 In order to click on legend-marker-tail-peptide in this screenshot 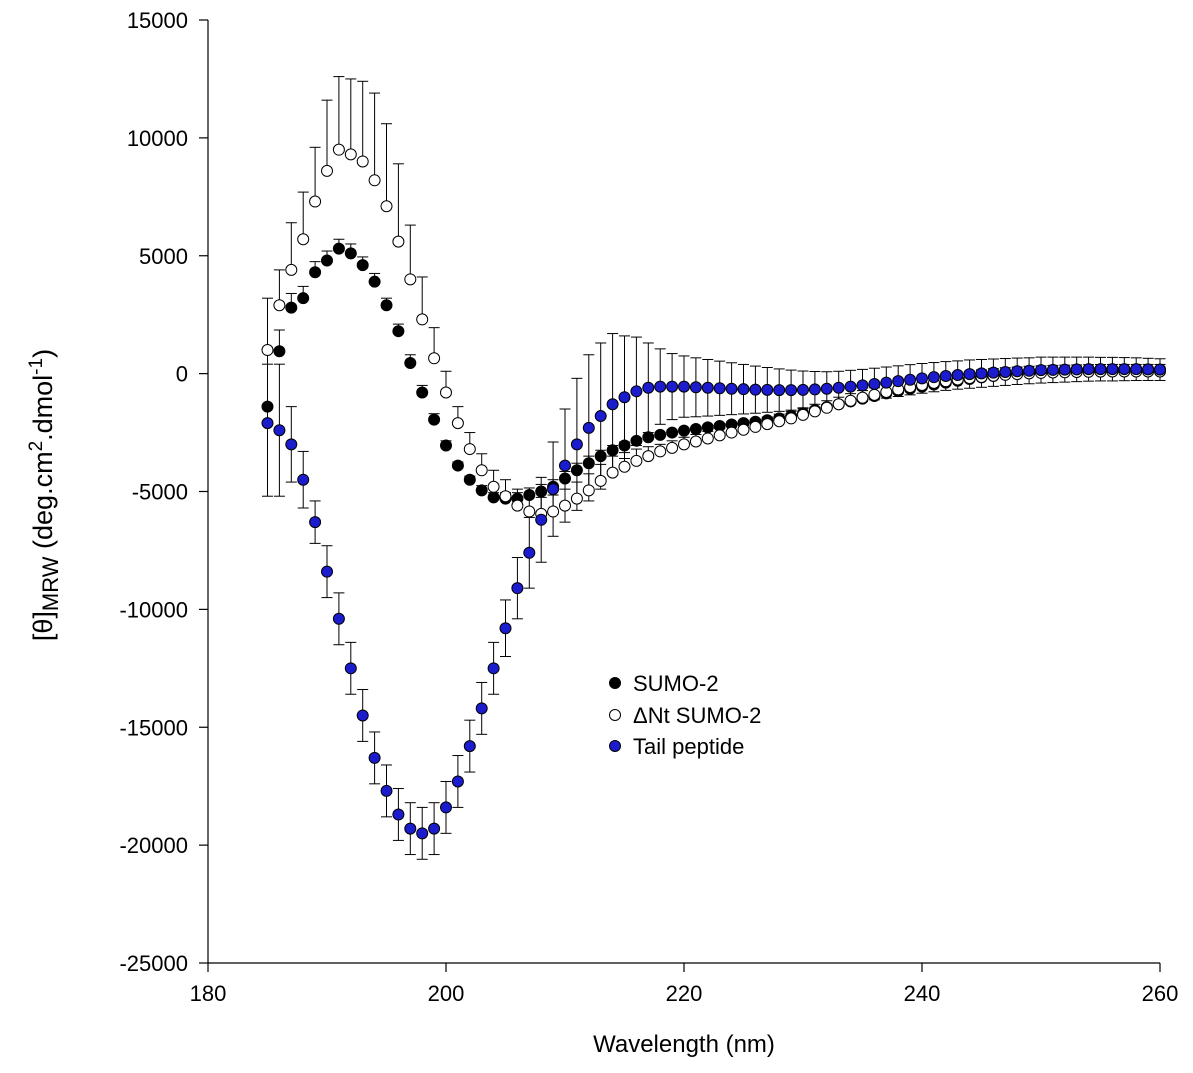, I will do `click(615, 746)`.